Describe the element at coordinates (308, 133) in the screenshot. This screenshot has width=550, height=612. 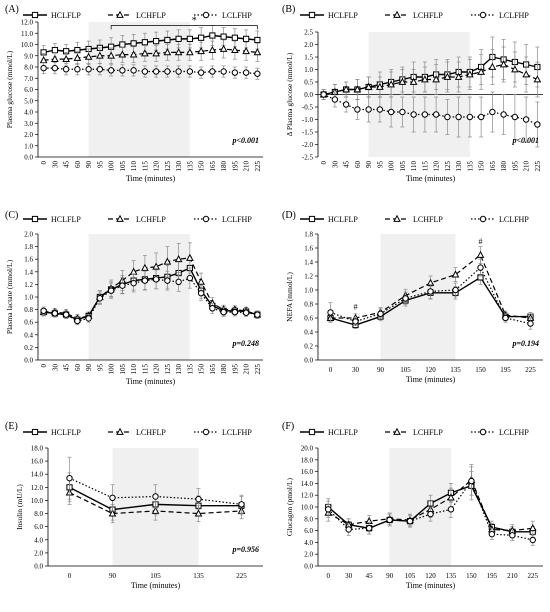
I see `y-tick-label: -1.5` at that location.